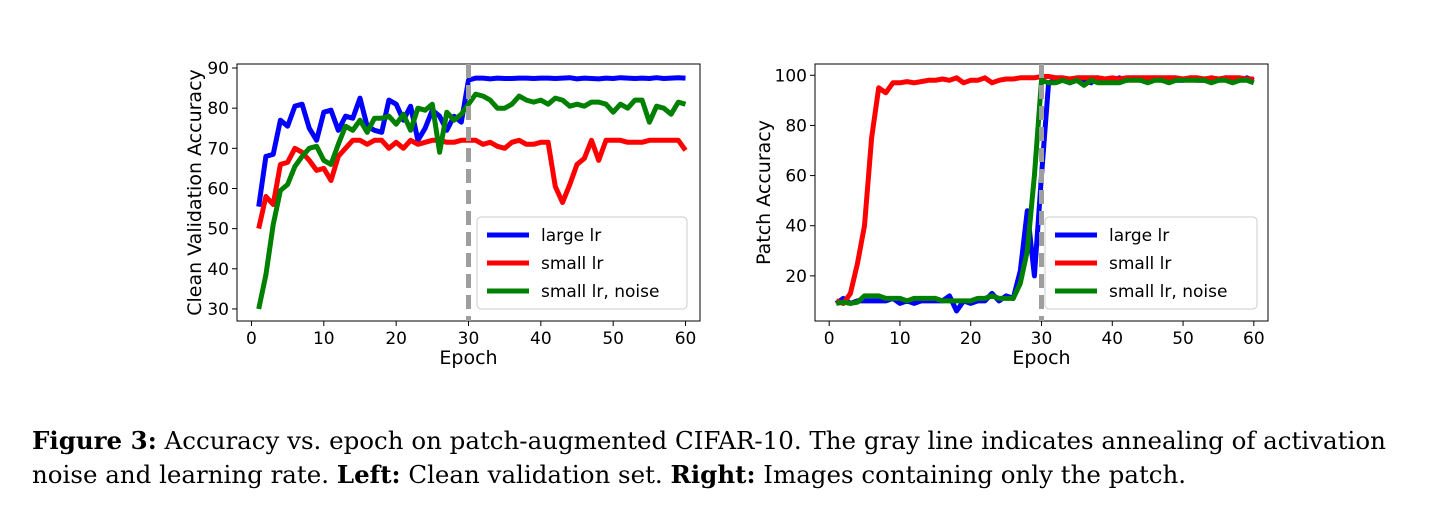  Describe the element at coordinates (796, 277) in the screenshot. I see `y-tick-label: 20` at that location.